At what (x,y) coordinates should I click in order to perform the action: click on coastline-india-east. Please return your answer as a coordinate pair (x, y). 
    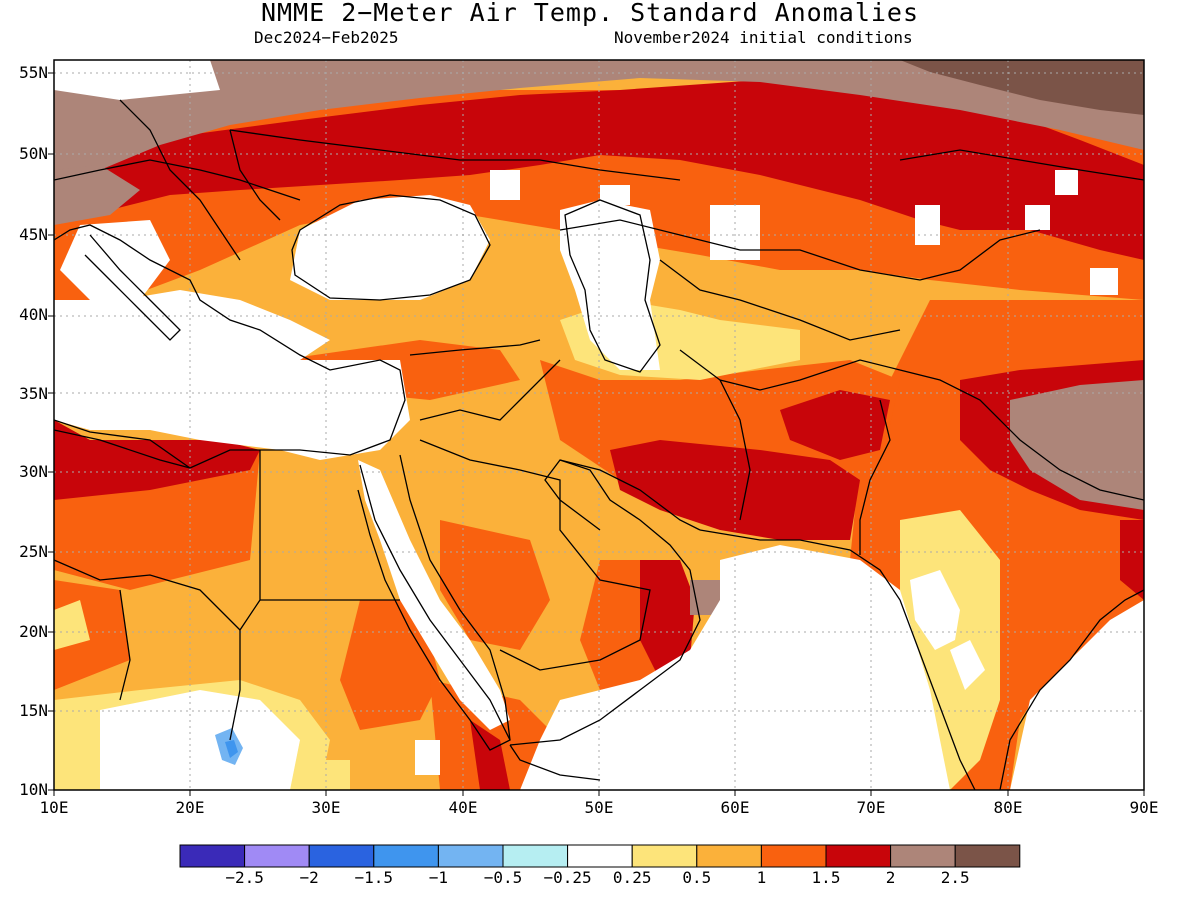
    Looking at the image, I should click on (1071, 689).